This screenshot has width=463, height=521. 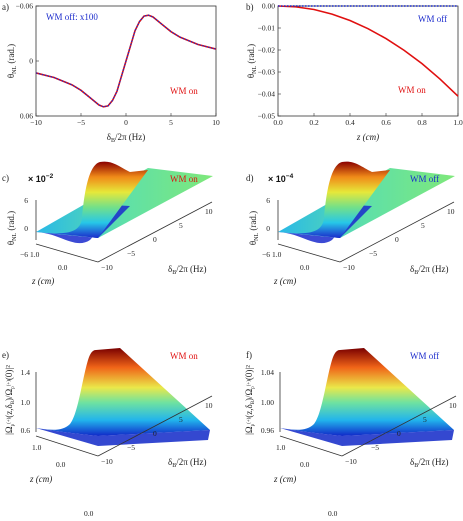 I want to click on panel-b-xlabel: z (cm), so click(x=367, y=137).